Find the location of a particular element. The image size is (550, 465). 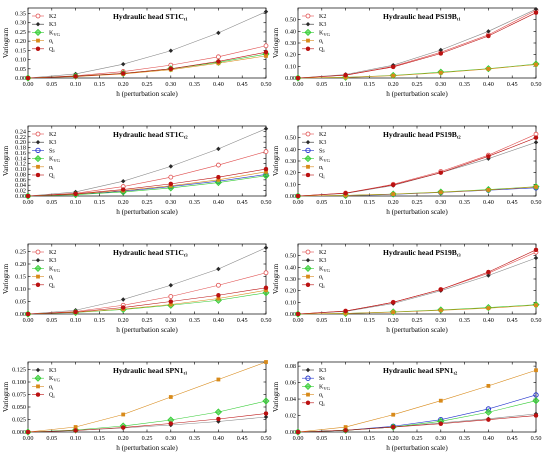

x-tick-label: 0.15 is located at coordinates (369, 84).